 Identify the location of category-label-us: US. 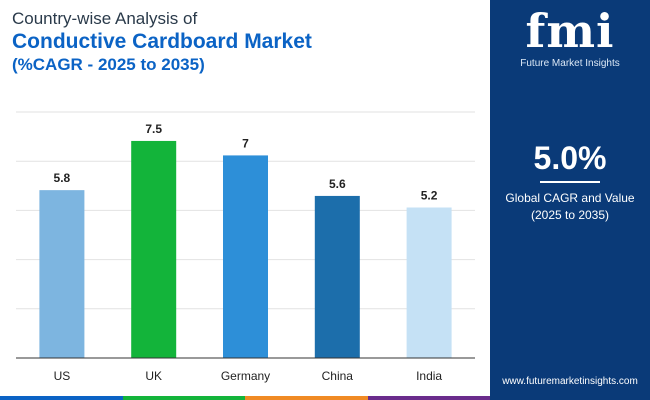
(62, 376).